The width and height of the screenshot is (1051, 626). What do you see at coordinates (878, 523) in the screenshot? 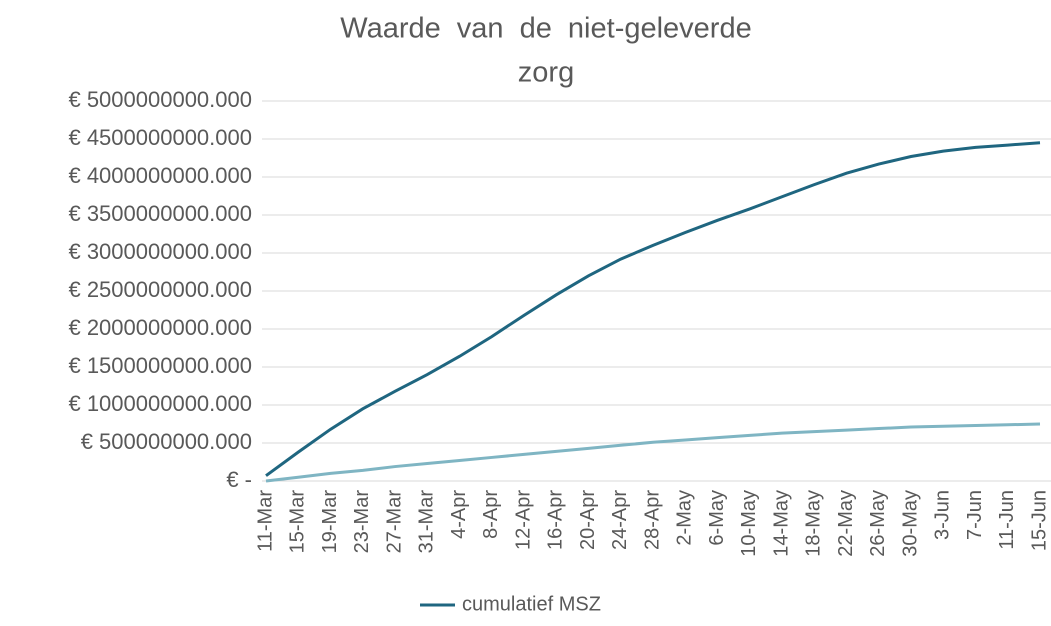
I see `x-tick-label: 26-May` at bounding box center [878, 523].